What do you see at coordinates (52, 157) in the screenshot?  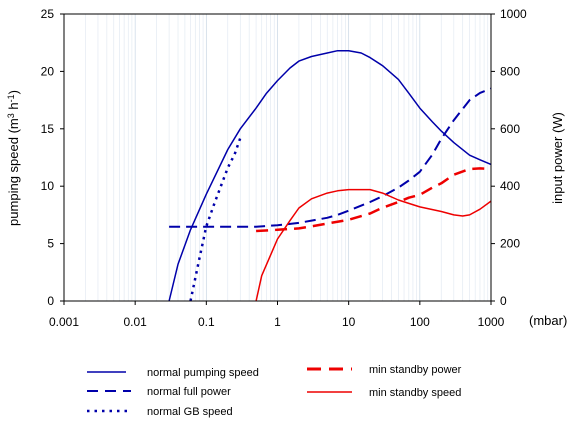 I see `y-left-axis-ticks: 0 5 10 15 20 25` at bounding box center [52, 157].